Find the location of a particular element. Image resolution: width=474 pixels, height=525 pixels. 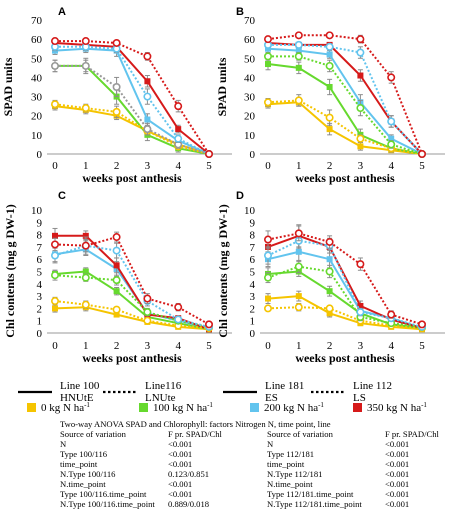

y-tick-label: 30 is located at coordinates (37, 98).